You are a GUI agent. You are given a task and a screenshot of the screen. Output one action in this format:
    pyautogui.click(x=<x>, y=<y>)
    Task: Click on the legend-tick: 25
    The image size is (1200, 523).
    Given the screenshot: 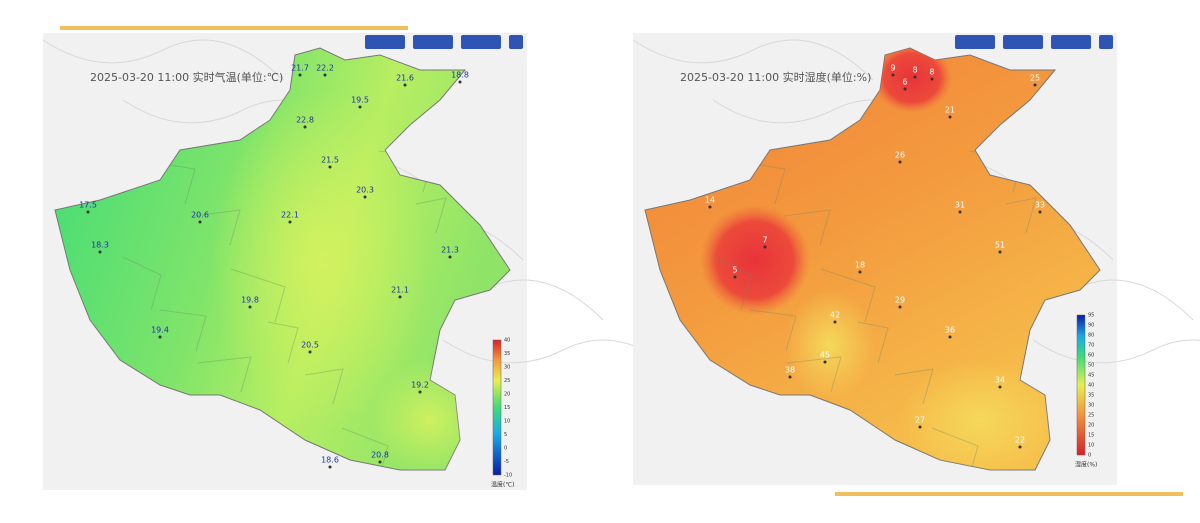 What is the action you would take?
    pyautogui.click(x=1091, y=416)
    